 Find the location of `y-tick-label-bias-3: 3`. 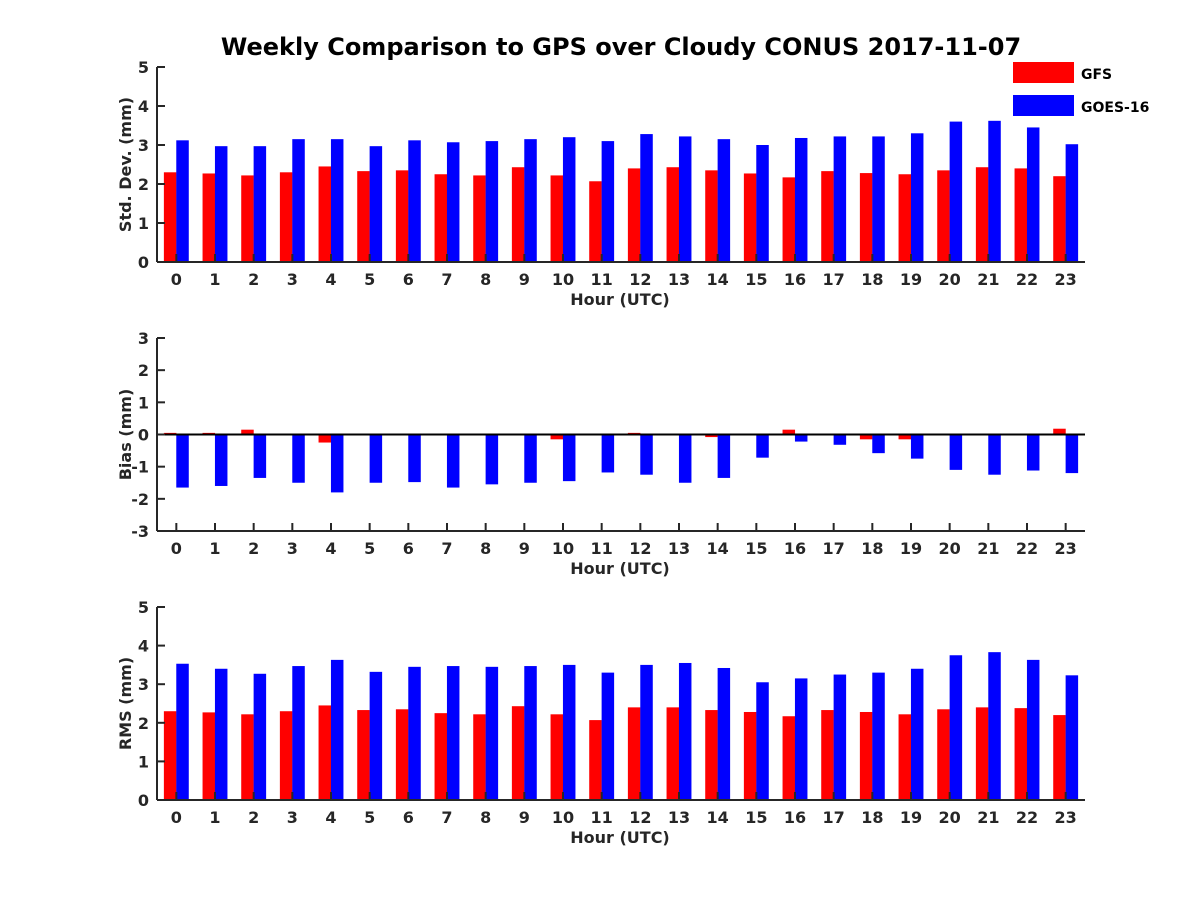

y-tick-label-bias-3: 3 is located at coordinates (143, 338).